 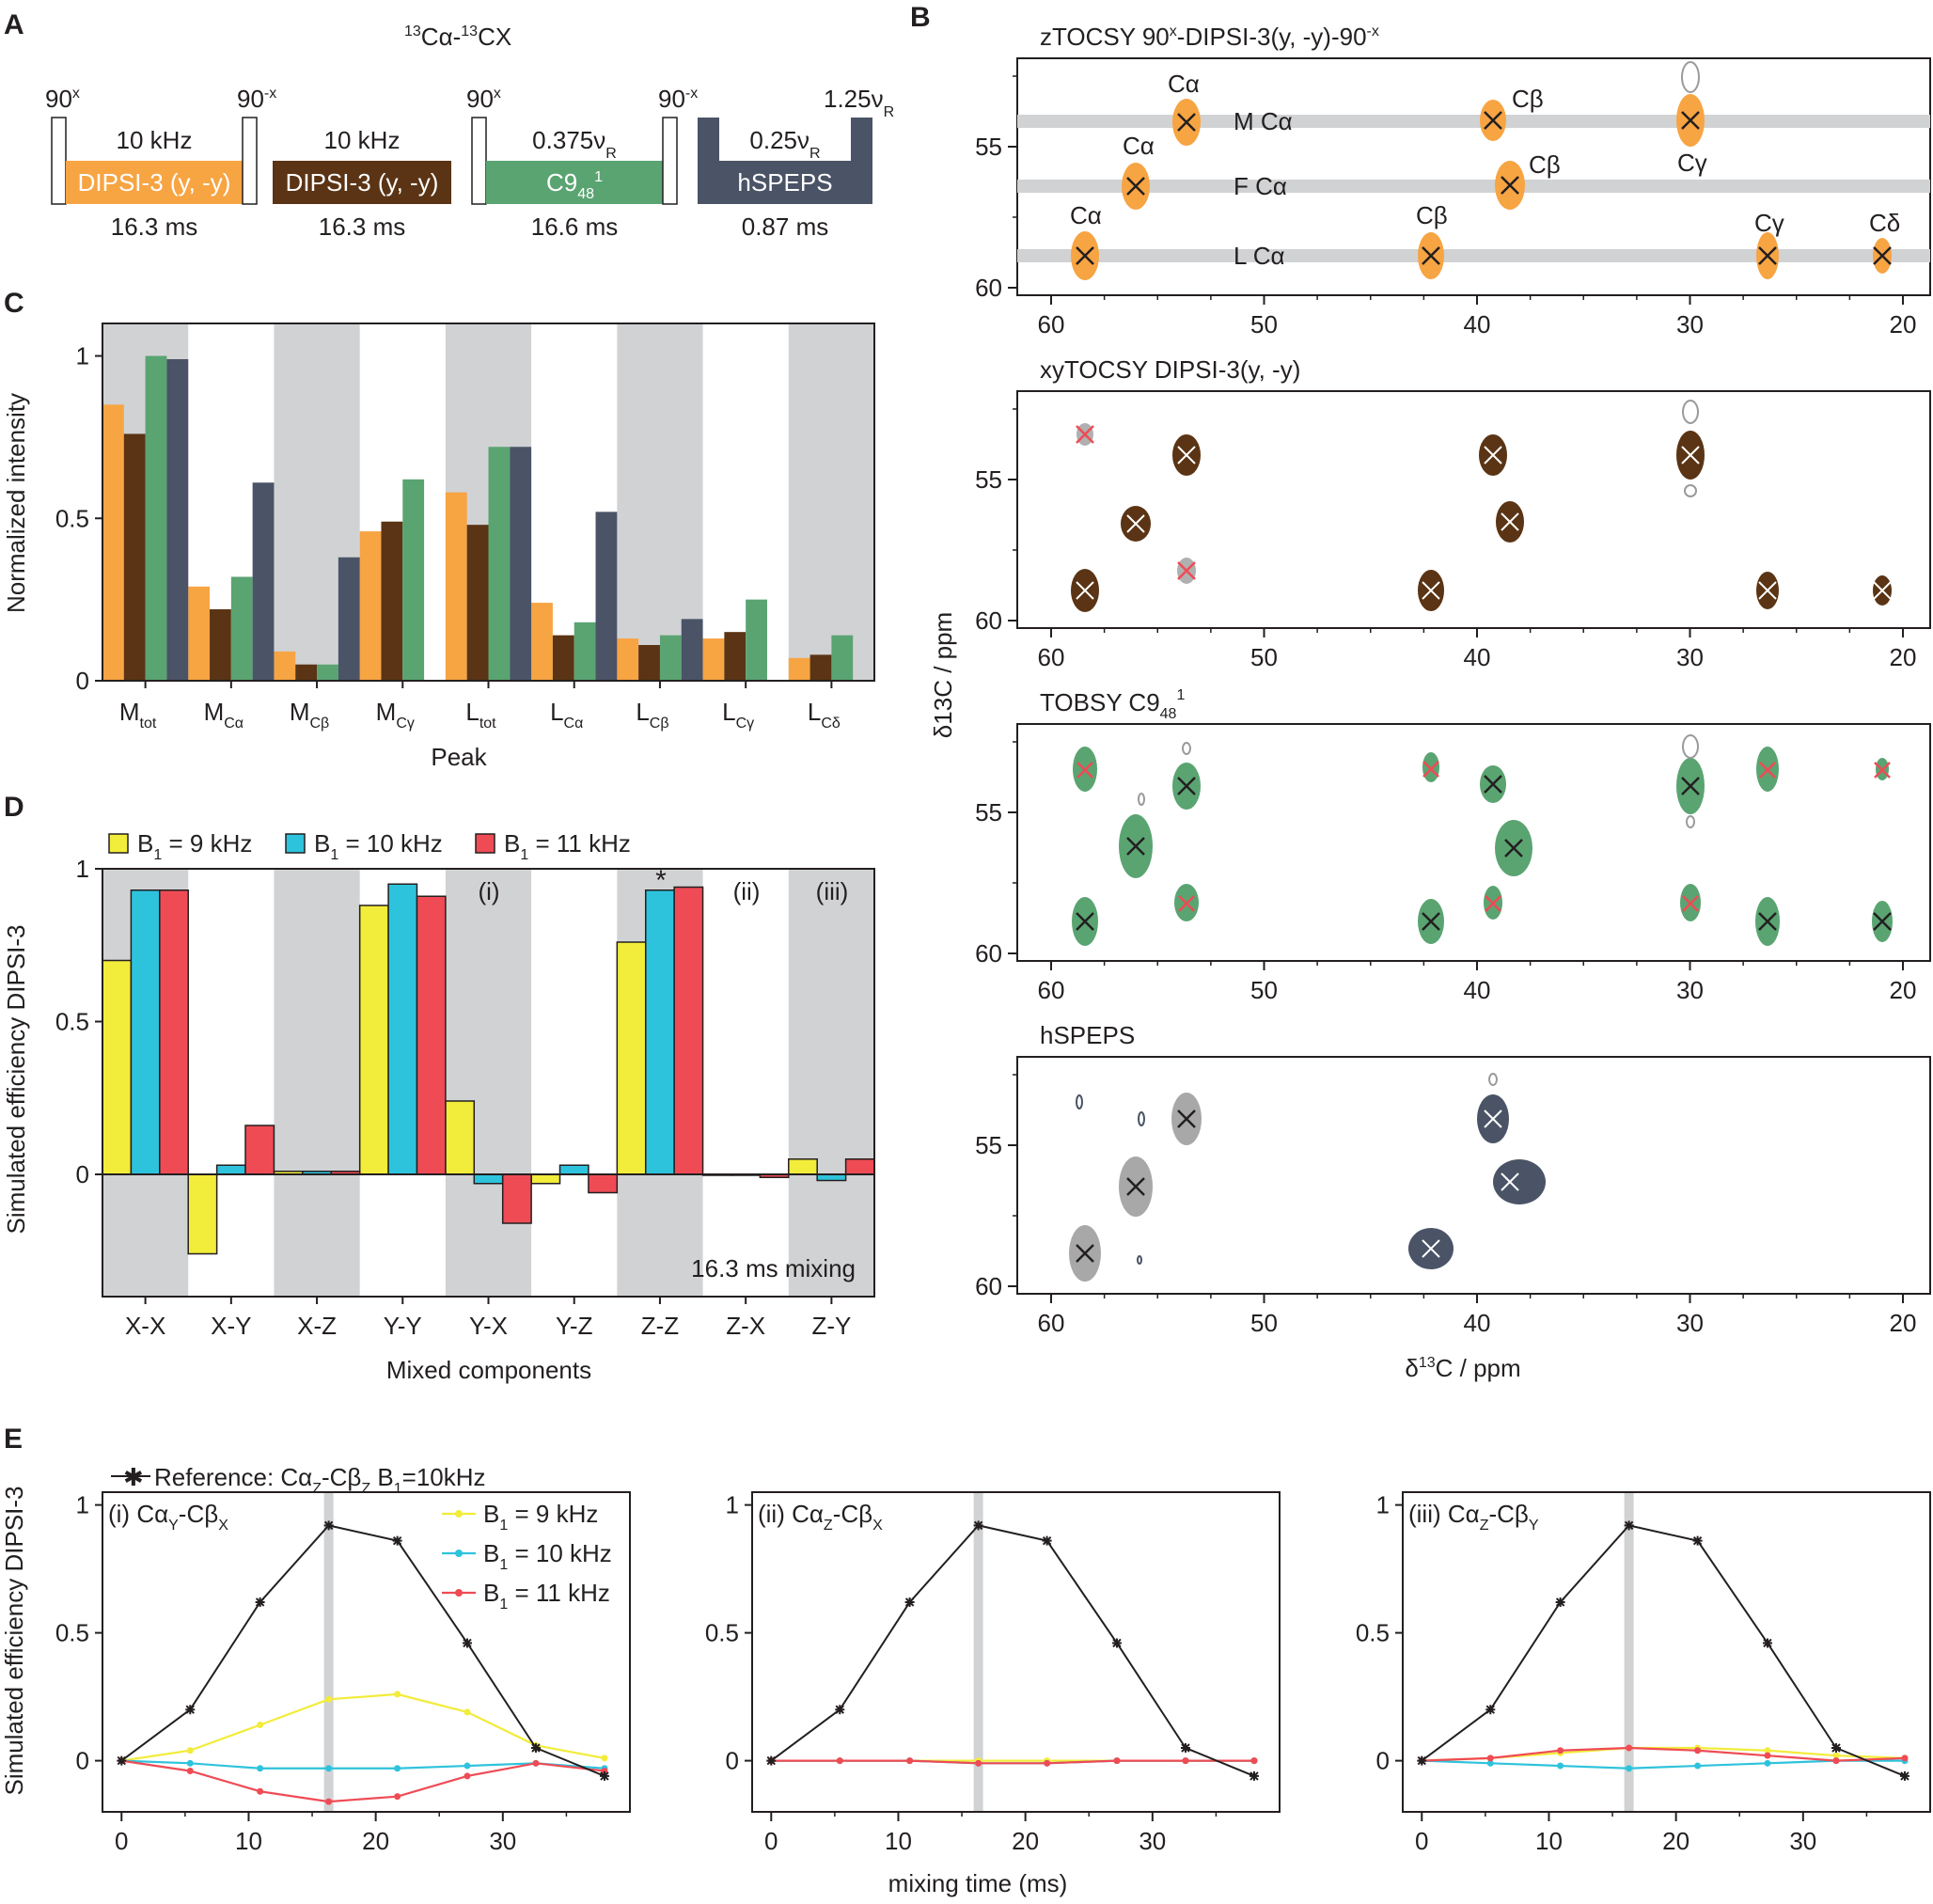 What do you see at coordinates (195, 846) in the screenshot?
I see `d-legend-label: B1 = 9 kHz` at bounding box center [195, 846].